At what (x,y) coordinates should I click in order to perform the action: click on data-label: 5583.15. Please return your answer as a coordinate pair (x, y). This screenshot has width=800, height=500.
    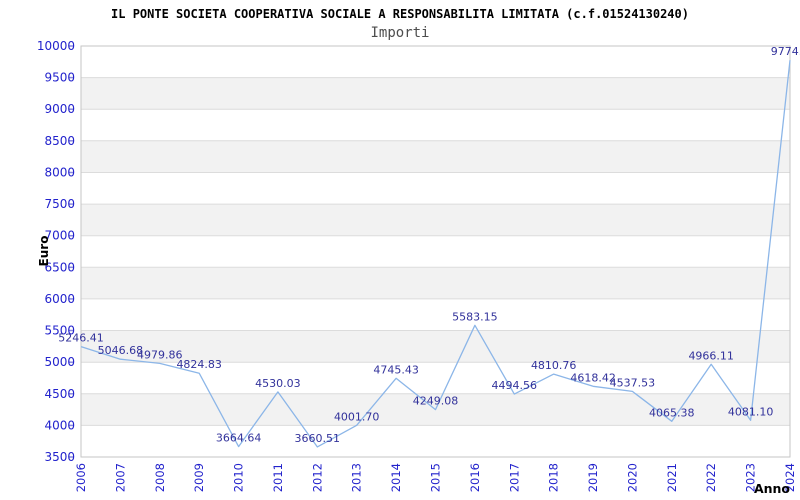
    Looking at the image, I should click on (475, 316).